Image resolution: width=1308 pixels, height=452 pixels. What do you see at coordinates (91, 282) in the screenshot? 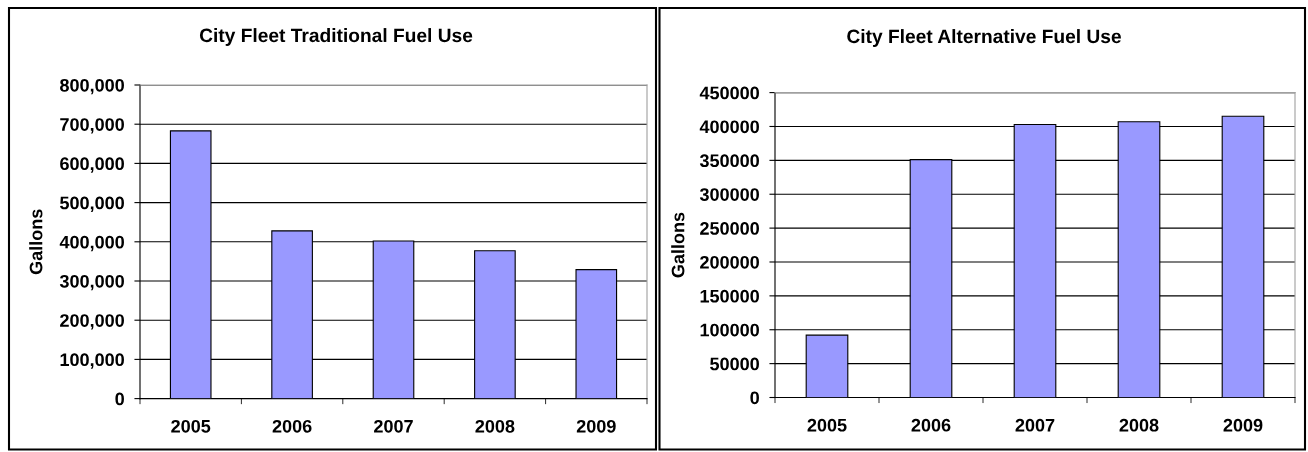
I see `y-tick-label: 300,000` at bounding box center [91, 282].